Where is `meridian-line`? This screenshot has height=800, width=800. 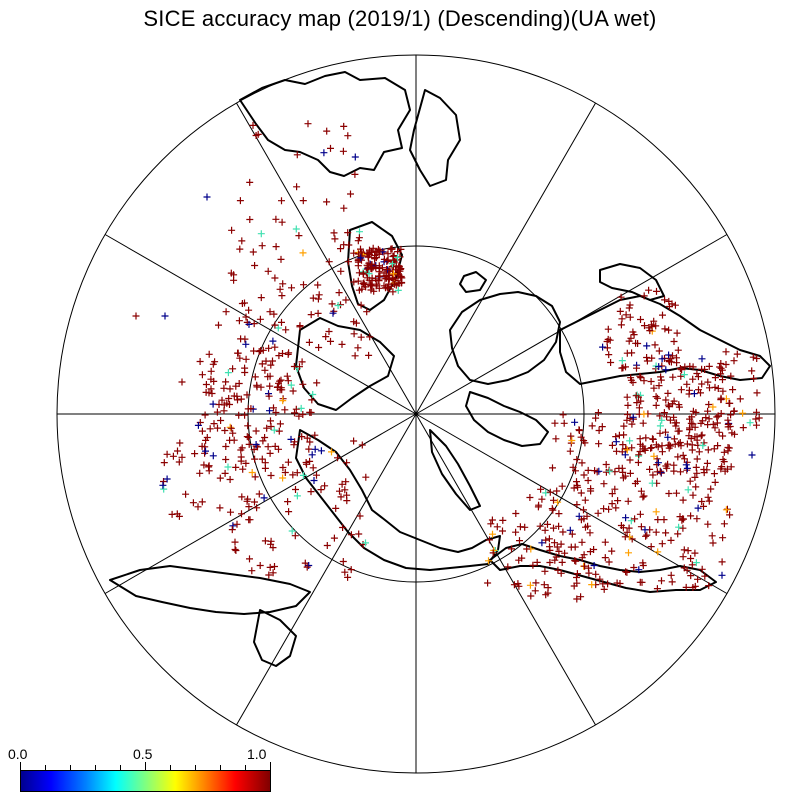
meridian-line is located at coordinates (260, 503).